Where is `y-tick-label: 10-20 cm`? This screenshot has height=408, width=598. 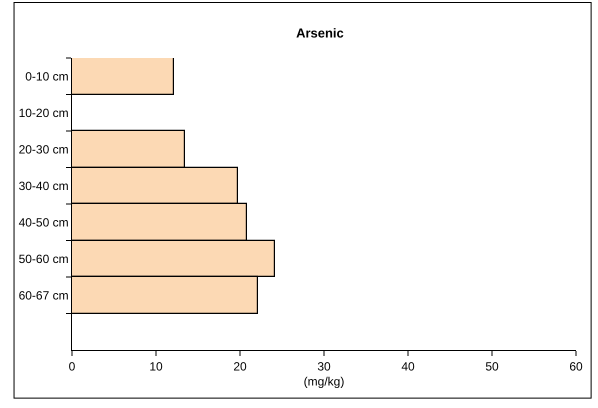 y-tick-label: 10-20 cm is located at coordinates (43, 113).